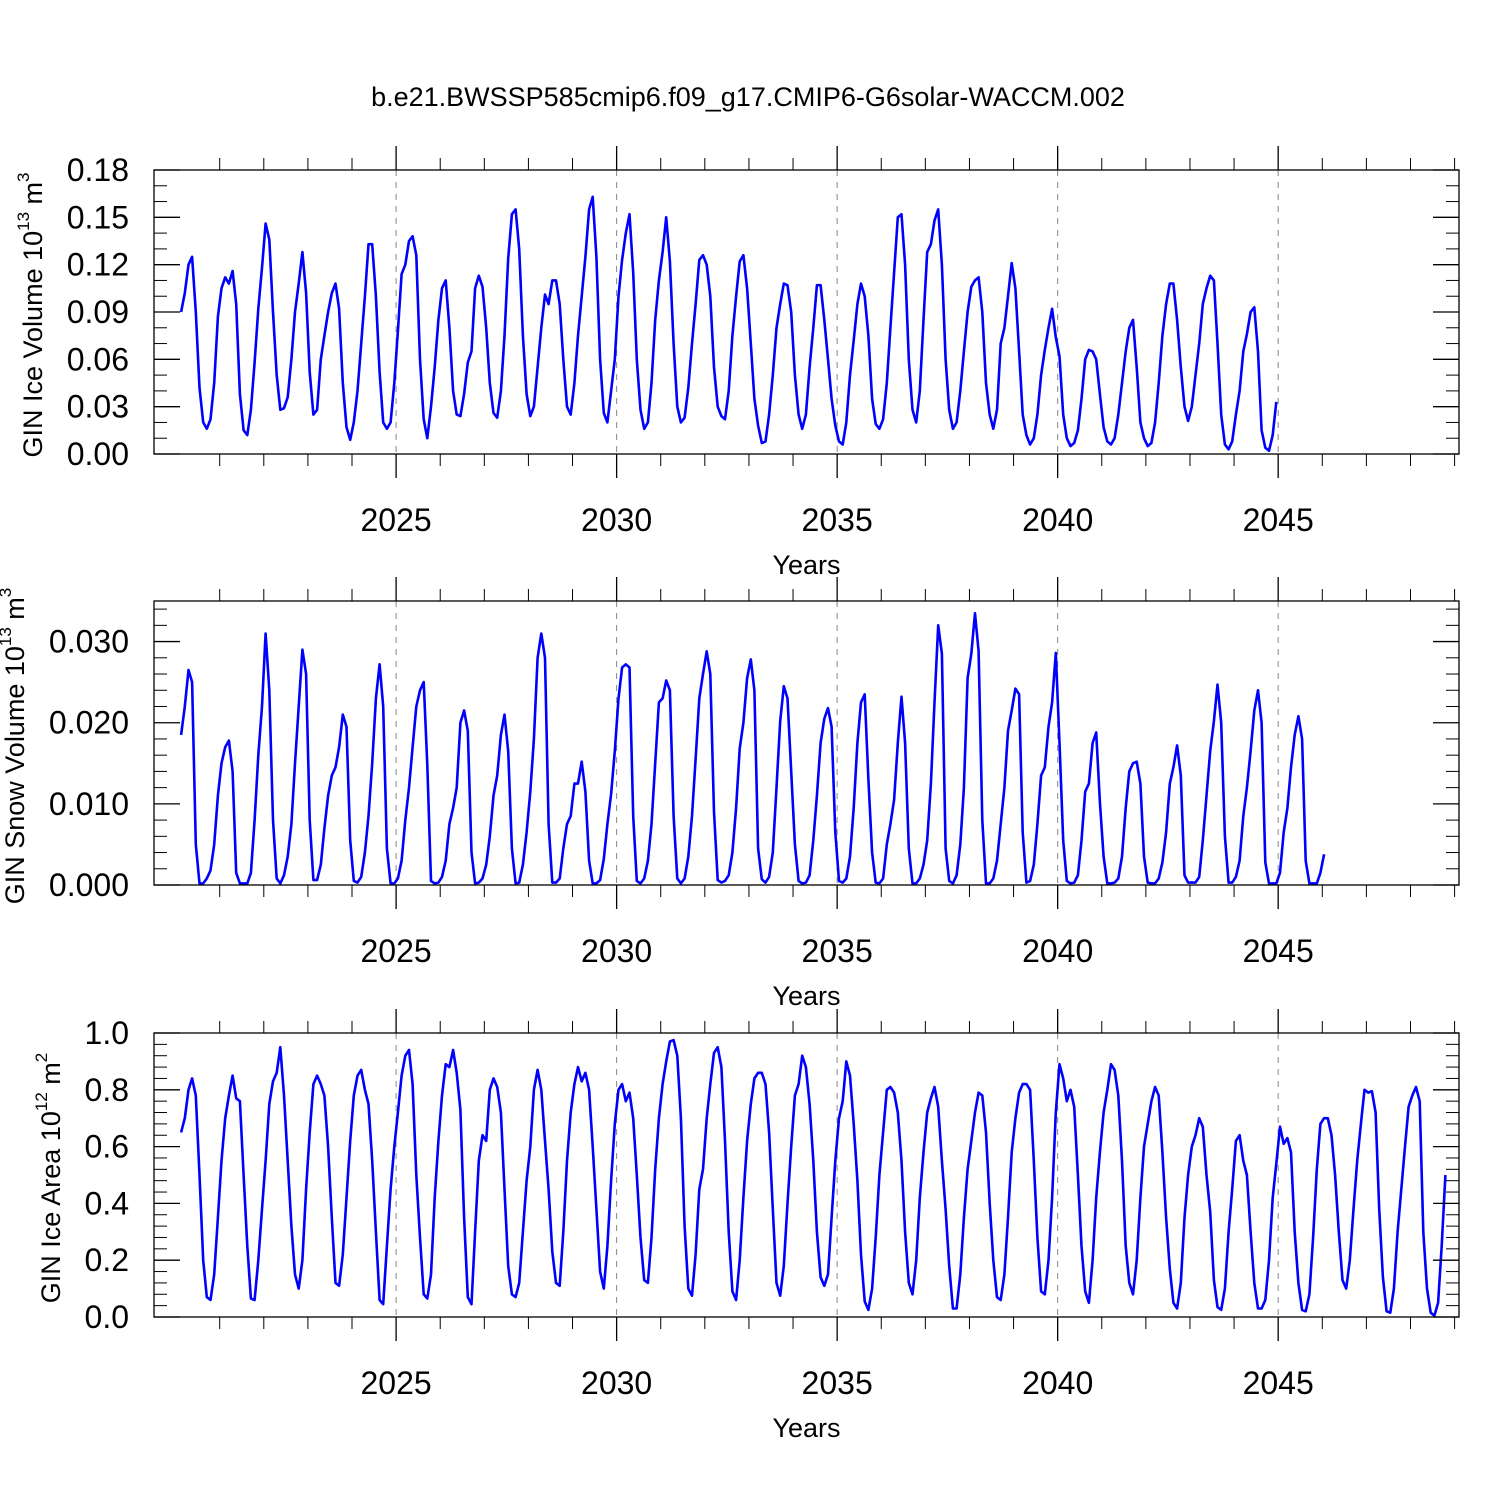 The width and height of the screenshot is (1500, 1500). I want to click on y-tick-label: 0.000, so click(89, 885).